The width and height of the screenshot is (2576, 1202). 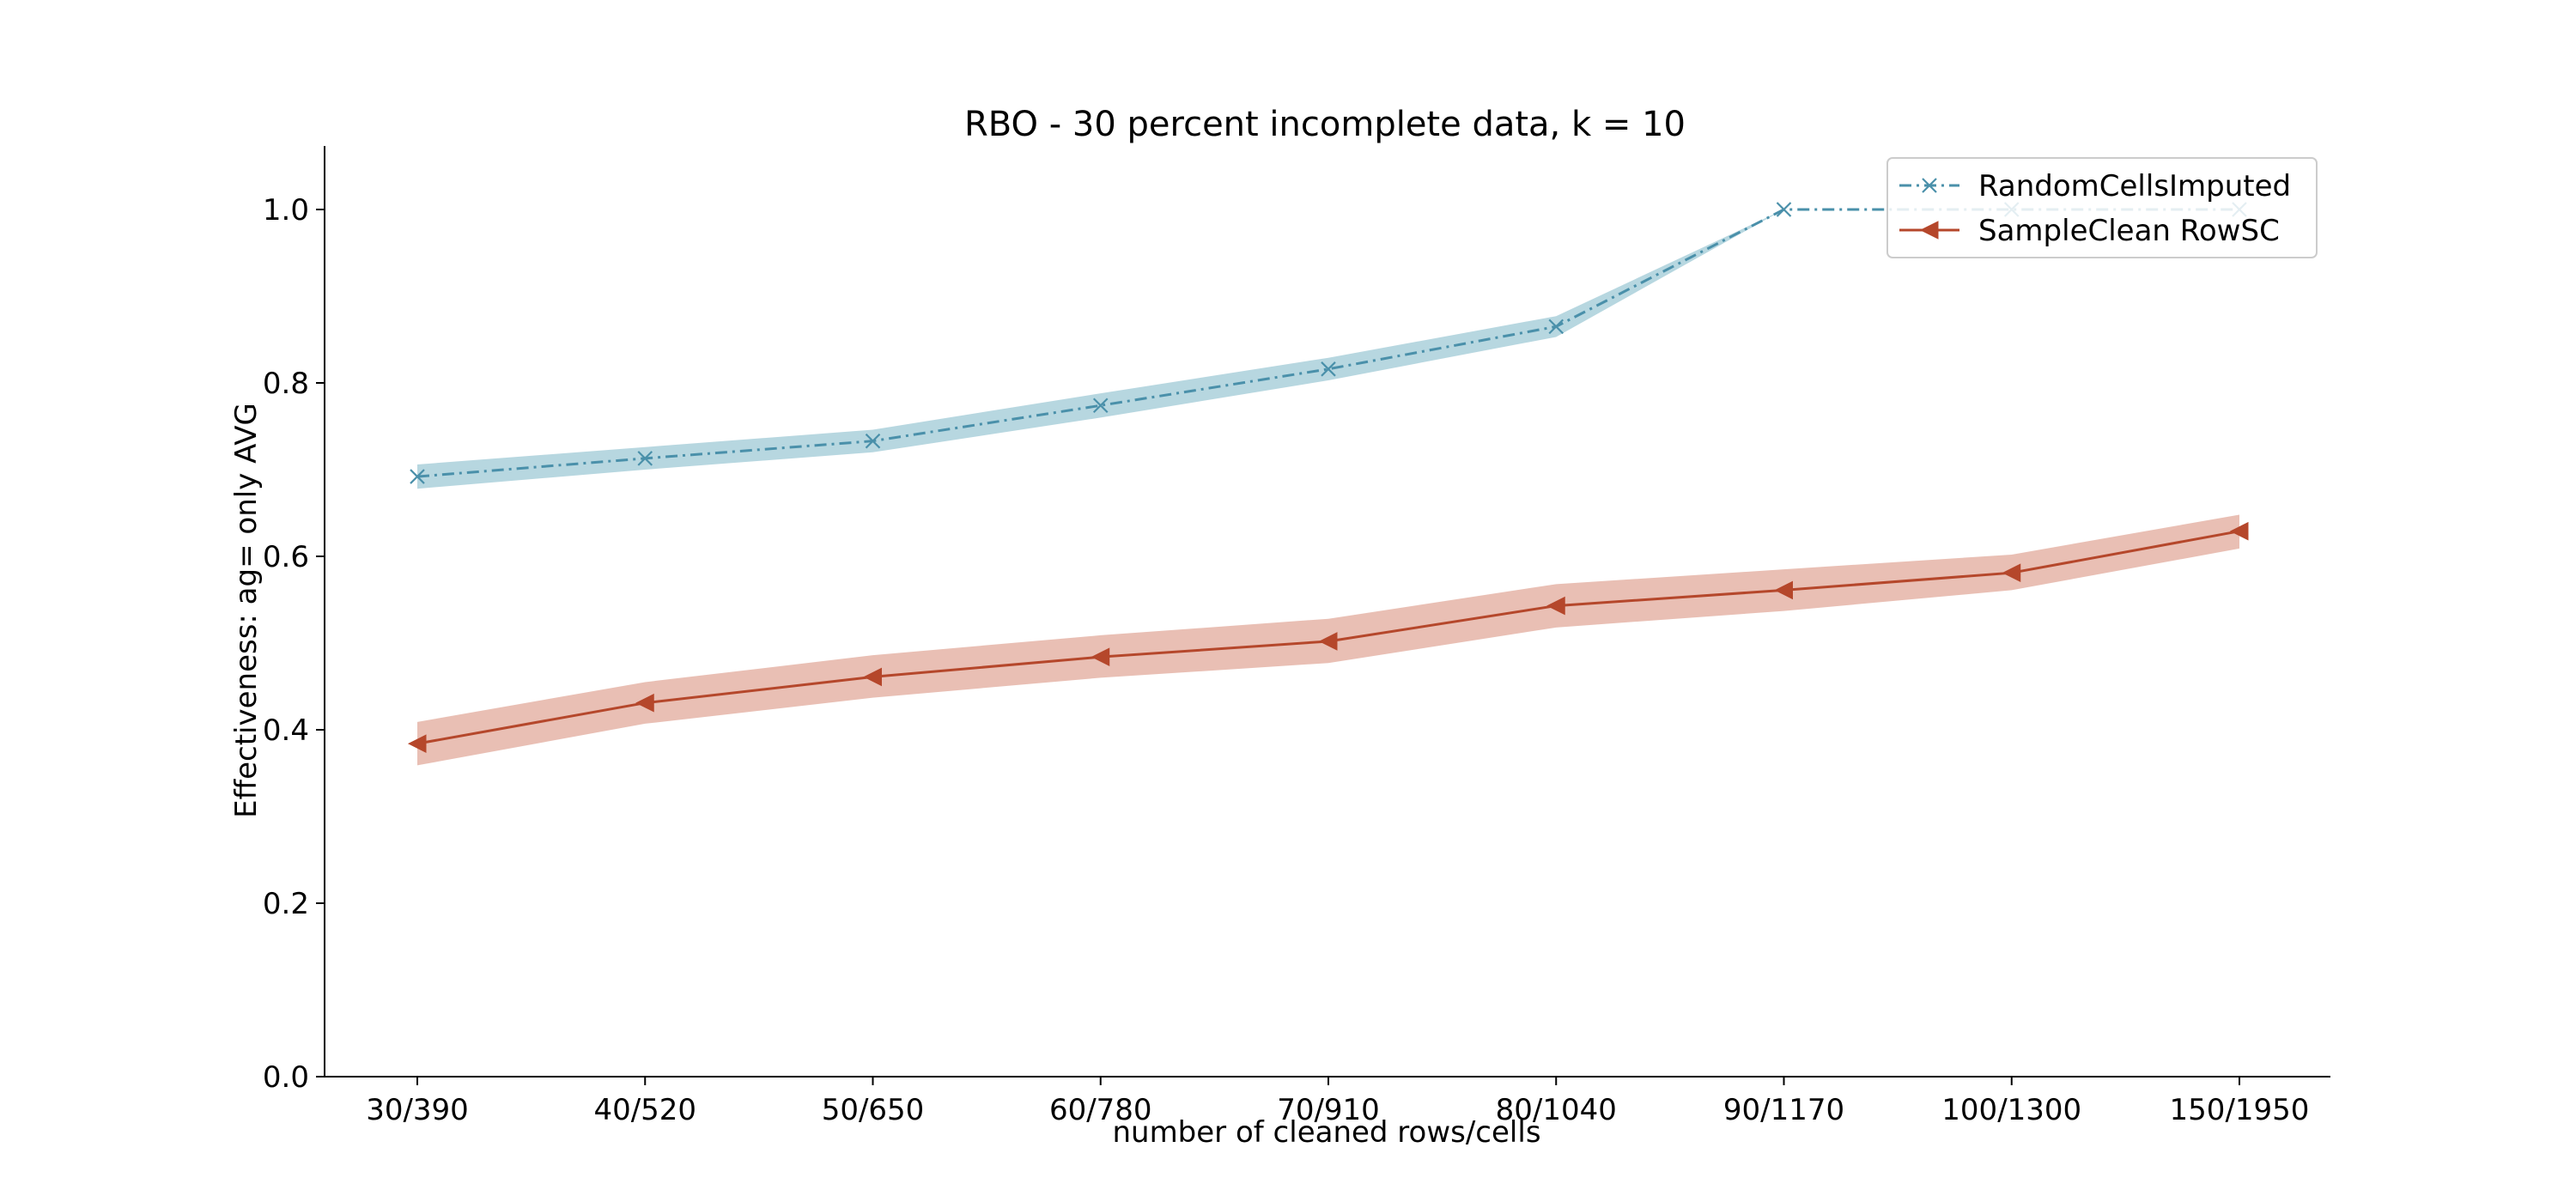 I want to click on x-tick-label: 150/1950, so click(x=2240, y=1110).